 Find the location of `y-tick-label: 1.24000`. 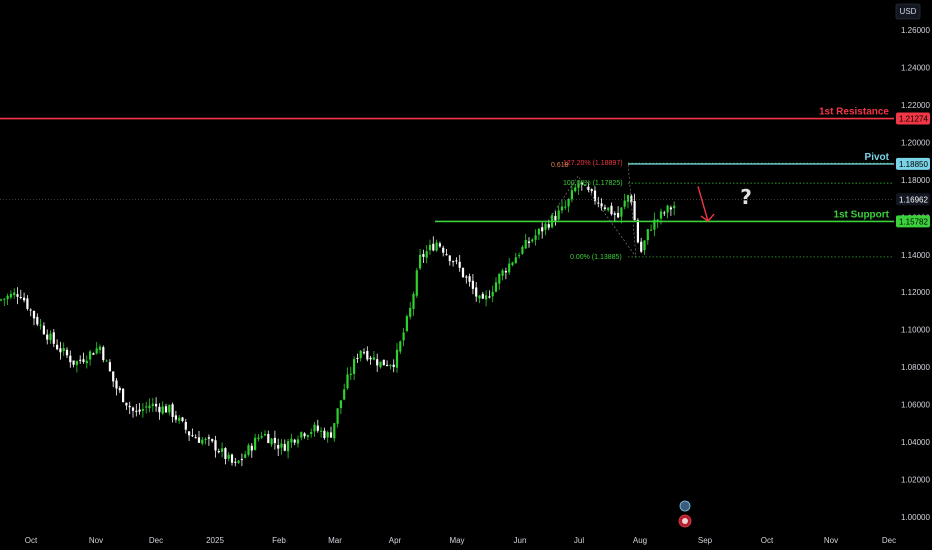

y-tick-label: 1.24000 is located at coordinates (915, 67).